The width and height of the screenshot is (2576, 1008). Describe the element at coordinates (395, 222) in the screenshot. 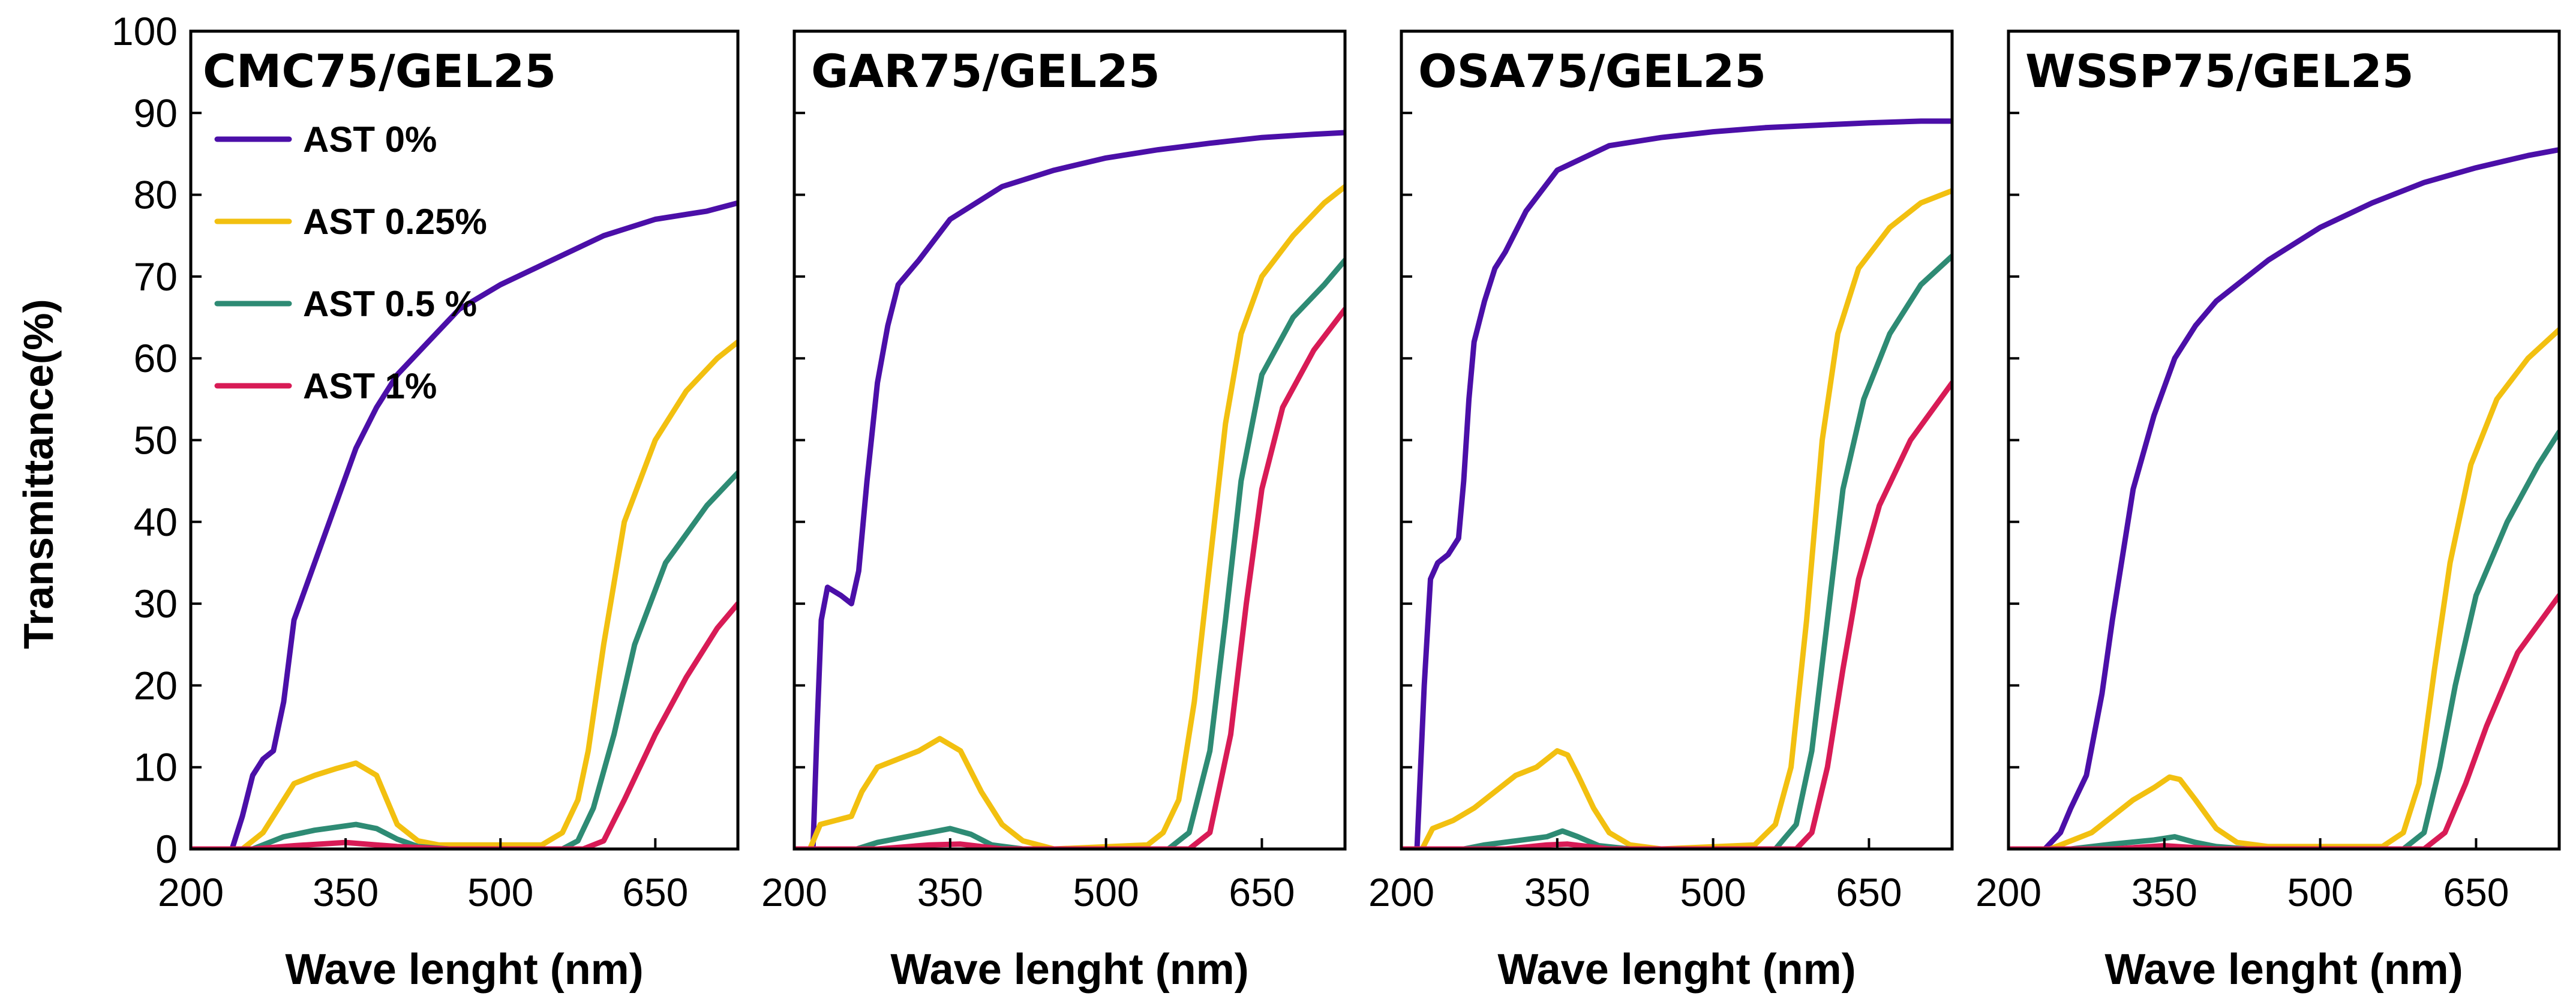

I see `legend-label-ast-0-25: AST 0.25%` at that location.